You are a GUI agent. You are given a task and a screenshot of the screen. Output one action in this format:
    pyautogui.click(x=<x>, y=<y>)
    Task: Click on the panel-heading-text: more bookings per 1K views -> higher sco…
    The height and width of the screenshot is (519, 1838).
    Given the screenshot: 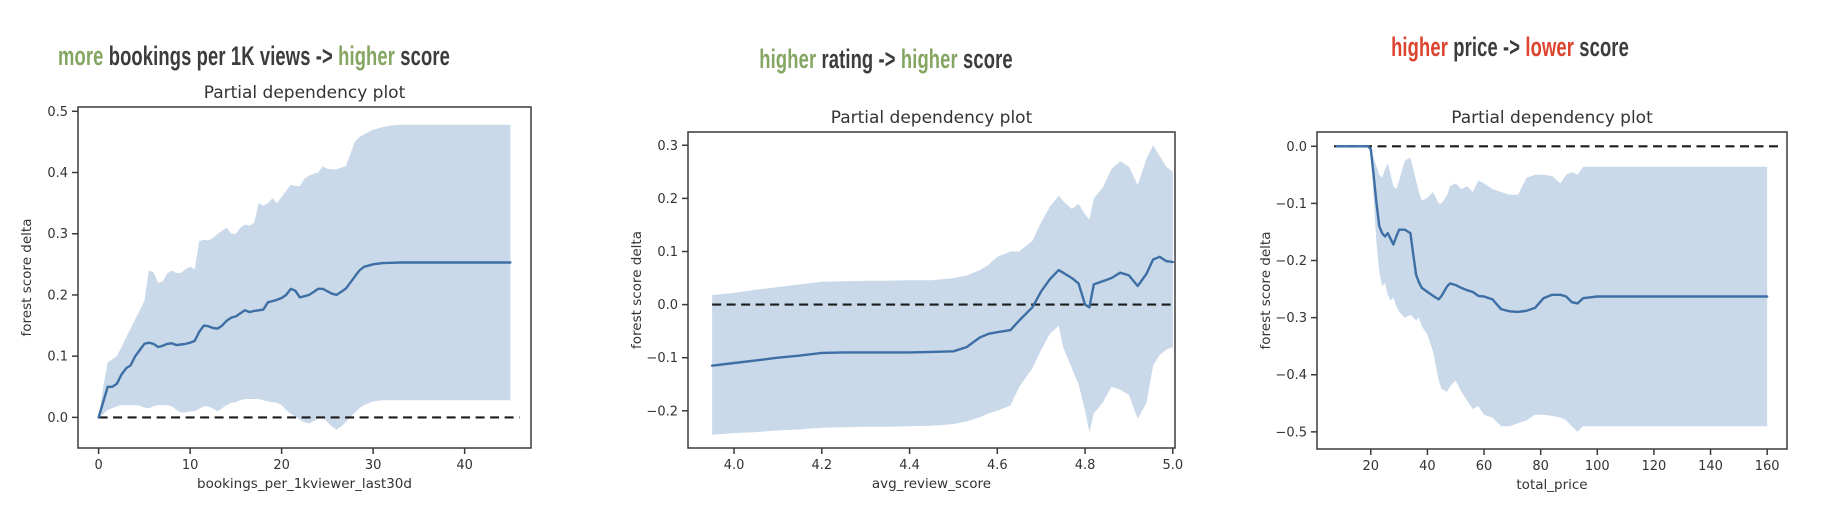 What is the action you would take?
    pyautogui.click(x=254, y=56)
    